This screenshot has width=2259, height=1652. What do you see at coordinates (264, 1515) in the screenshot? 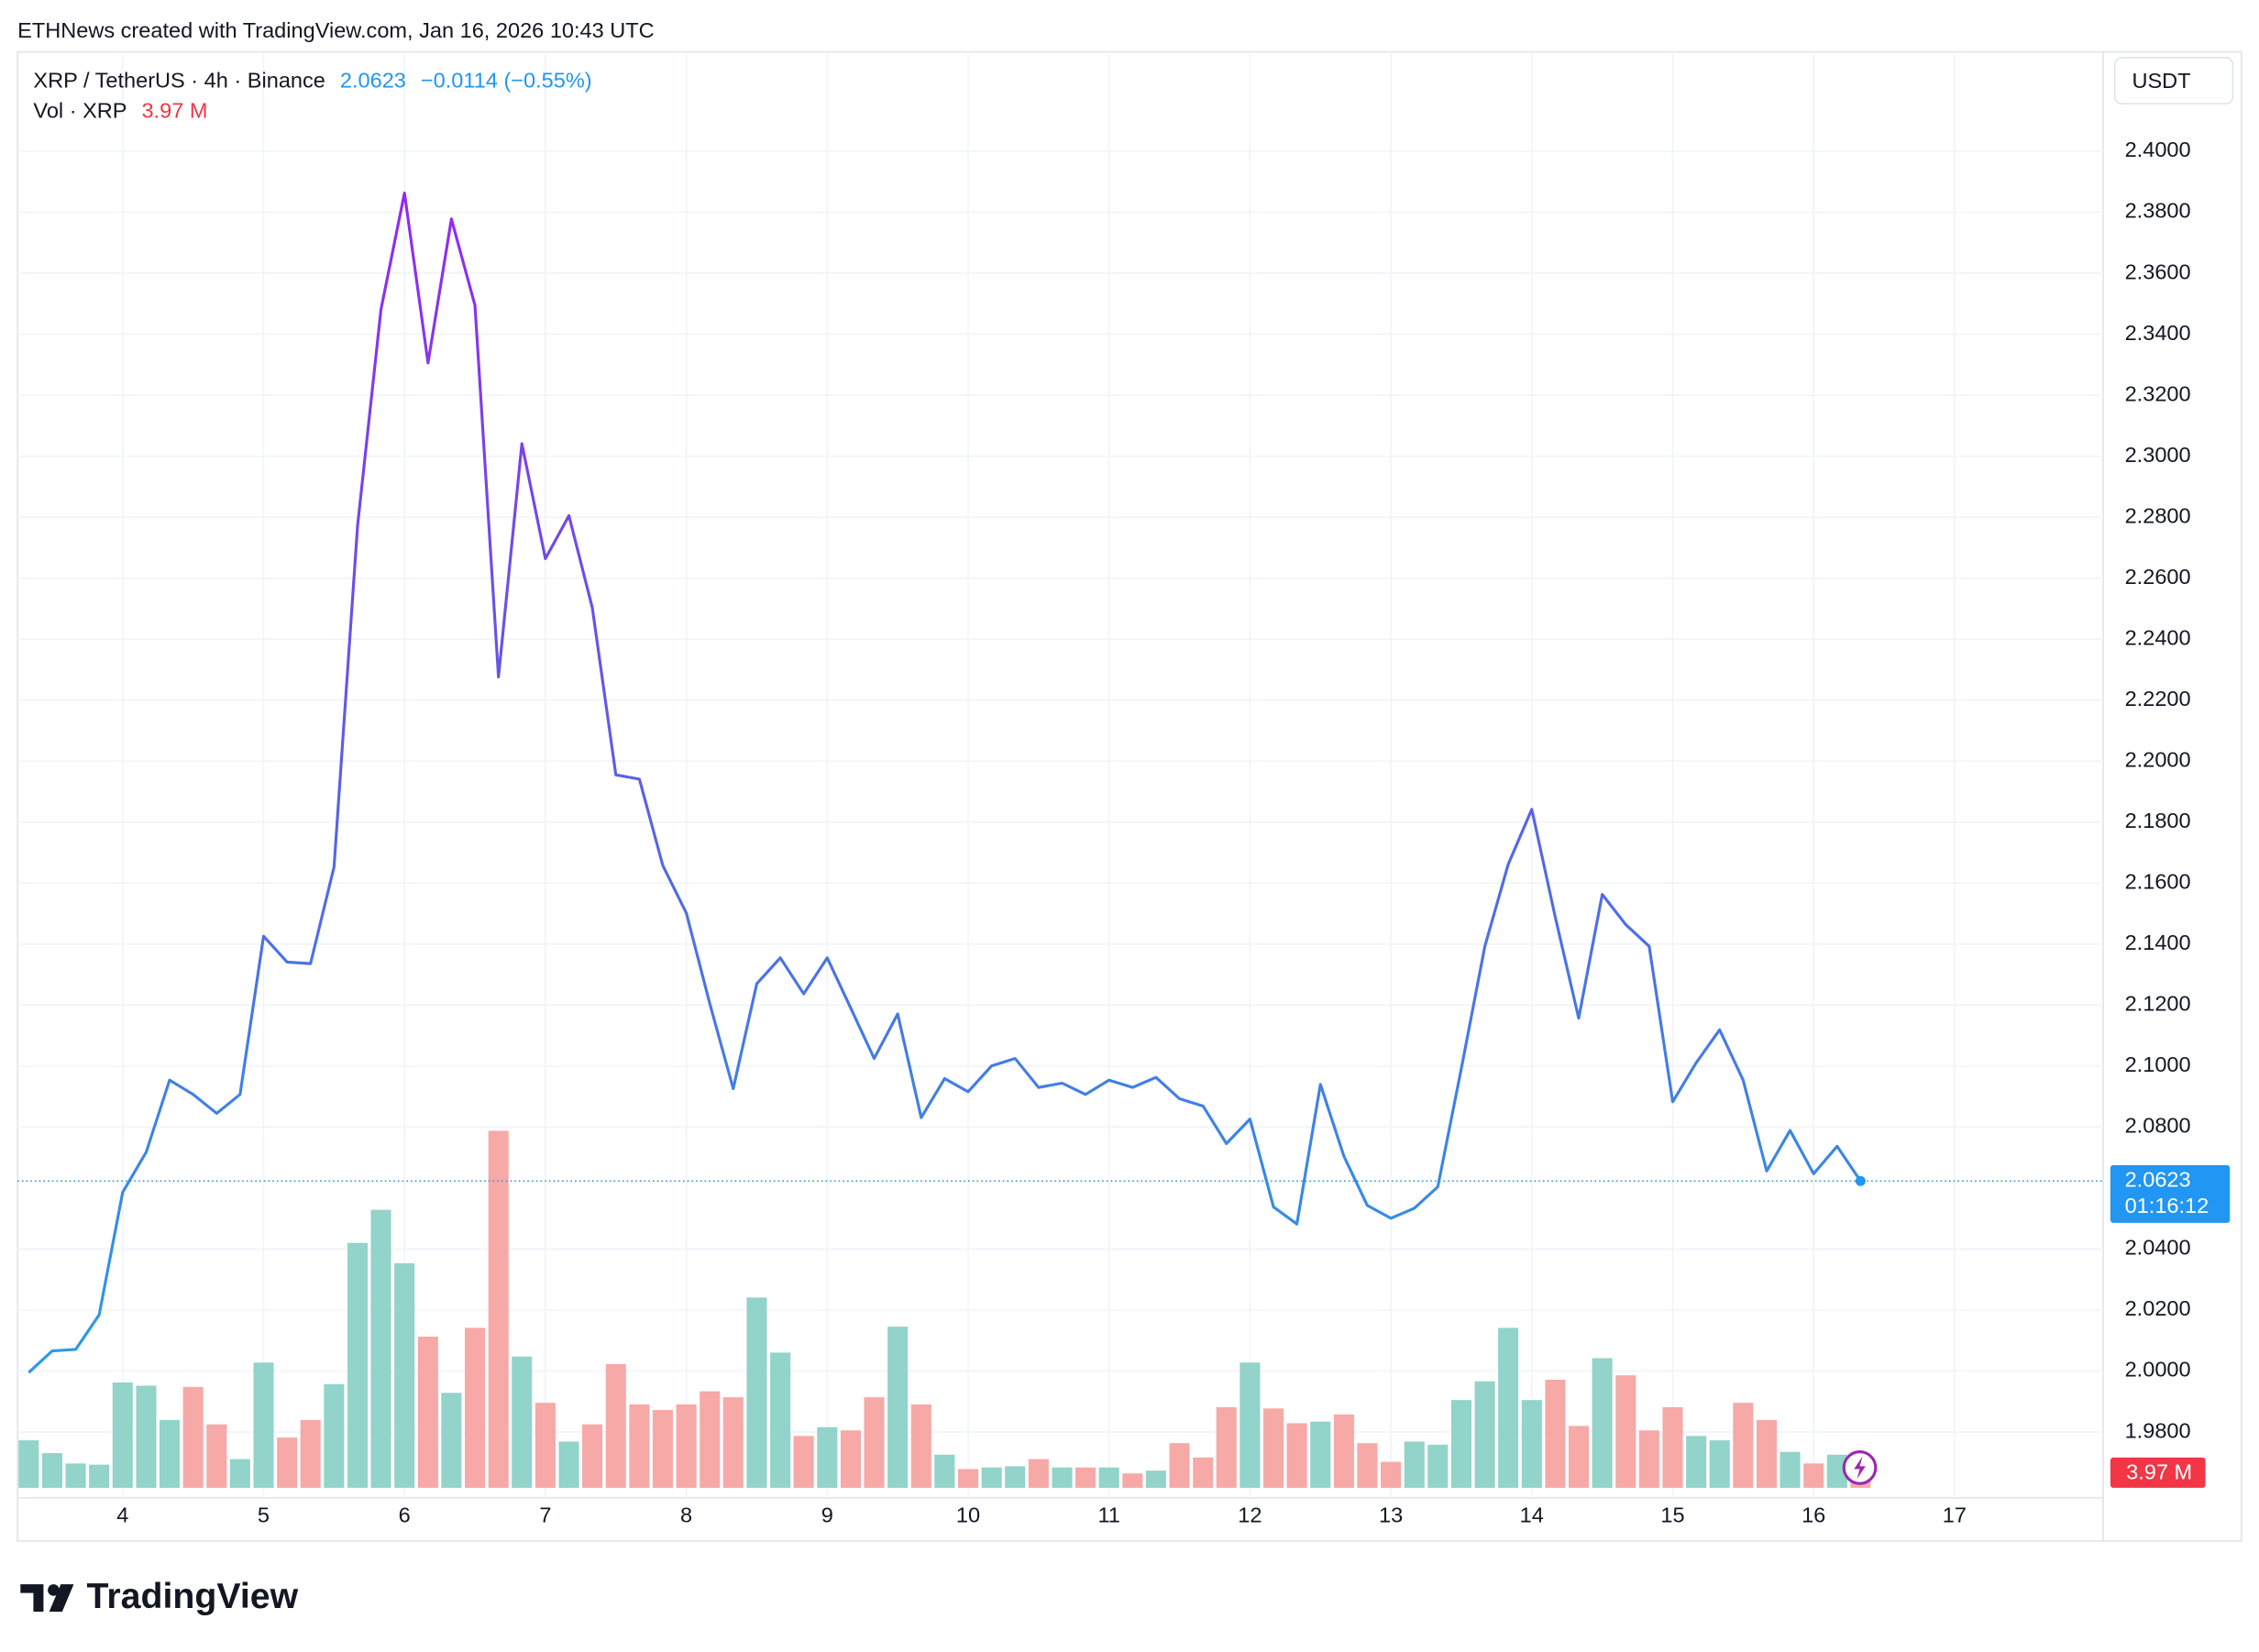
I see `x-tick-label: 5` at bounding box center [264, 1515].